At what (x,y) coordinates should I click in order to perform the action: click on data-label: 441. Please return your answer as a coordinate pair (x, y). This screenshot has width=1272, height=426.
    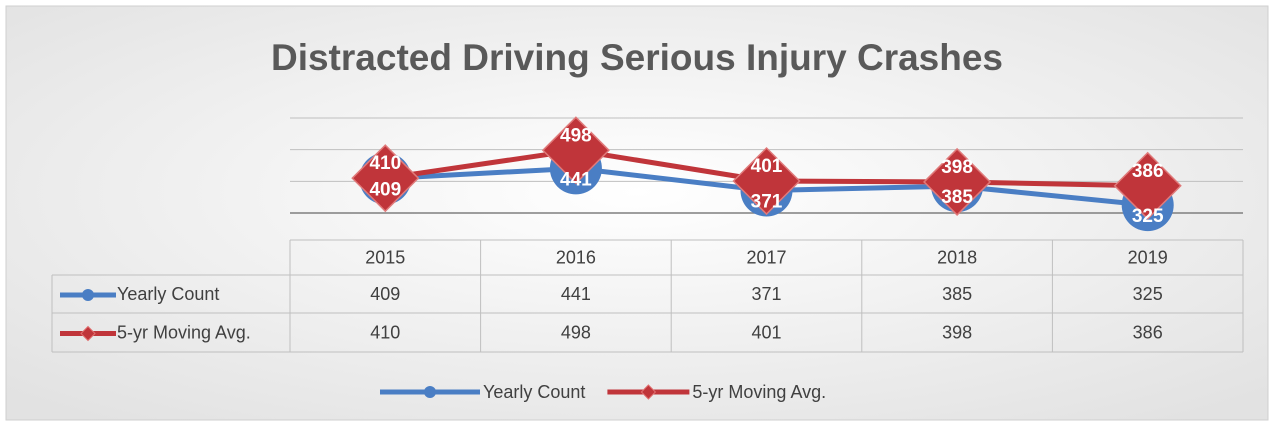
    Looking at the image, I should click on (576, 179).